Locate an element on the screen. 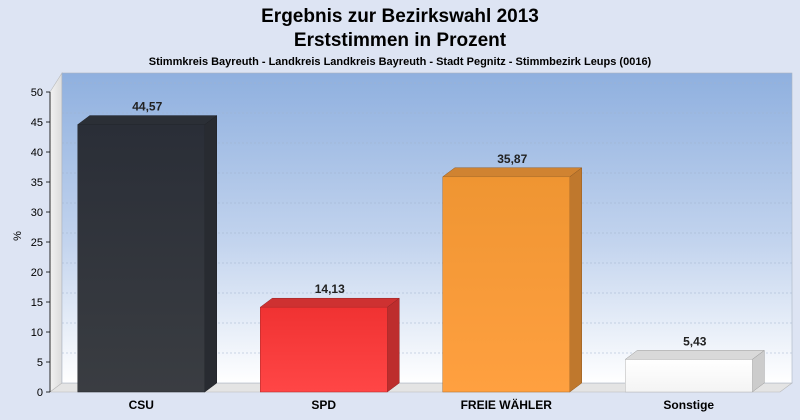 This screenshot has height=420, width=800. y-tick-label: 30 is located at coordinates (37, 213).